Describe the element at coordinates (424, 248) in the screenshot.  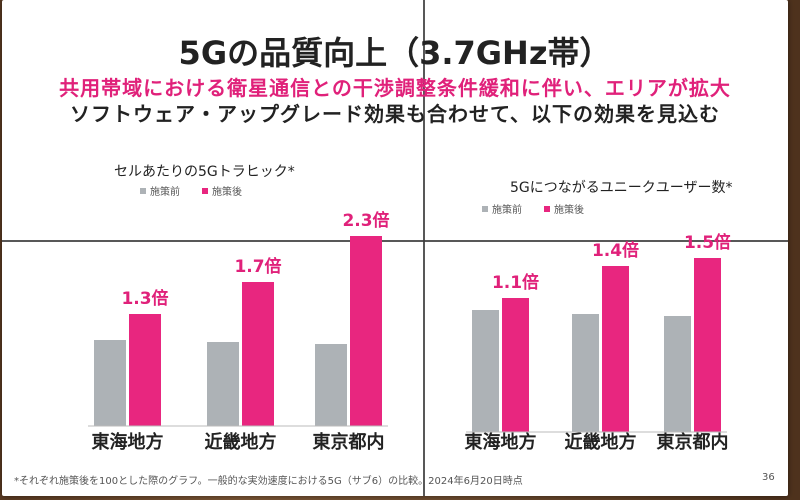
I see `display-seam-vertical` at that location.